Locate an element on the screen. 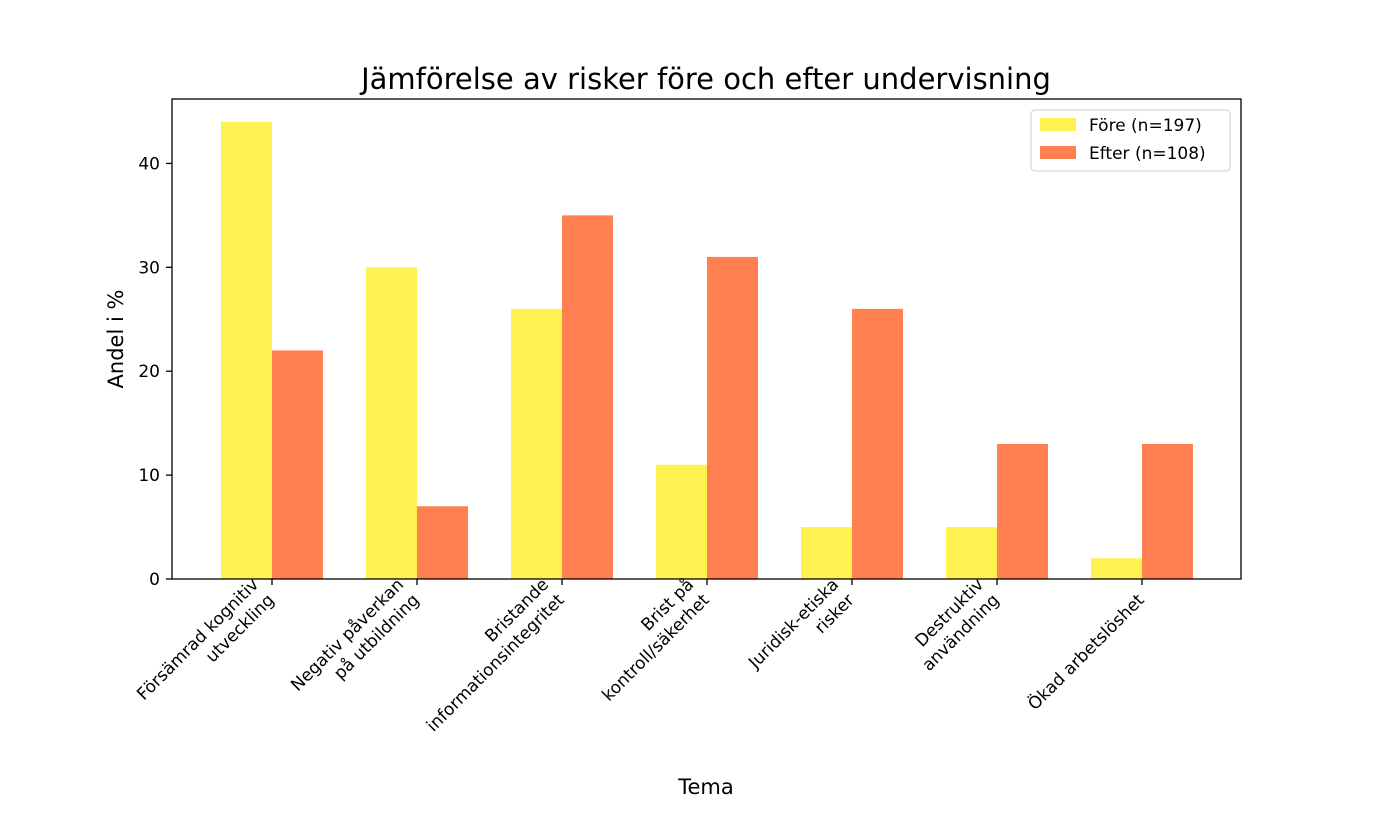 The height and width of the screenshot is (828, 1379). legend-label-after: Efter (n=108) is located at coordinates (1147, 154).